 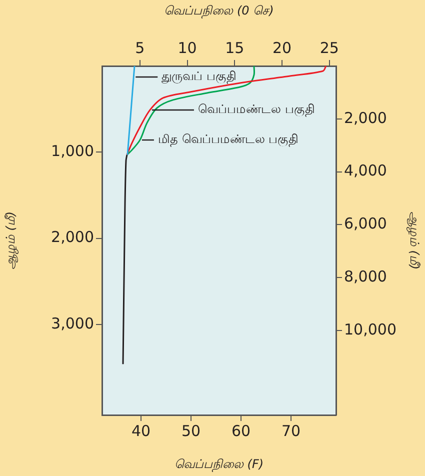 What do you see at coordinates (219, 11) in the screenshot?
I see `x2-axis-title: வெப்பநிலை (0 செ)` at bounding box center [219, 11].